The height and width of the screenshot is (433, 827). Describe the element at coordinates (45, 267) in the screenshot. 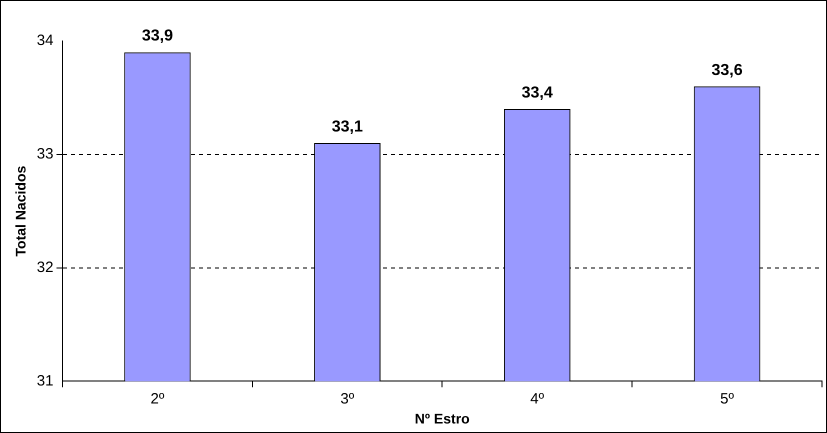

I see `y-tick-label: 32` at that location.